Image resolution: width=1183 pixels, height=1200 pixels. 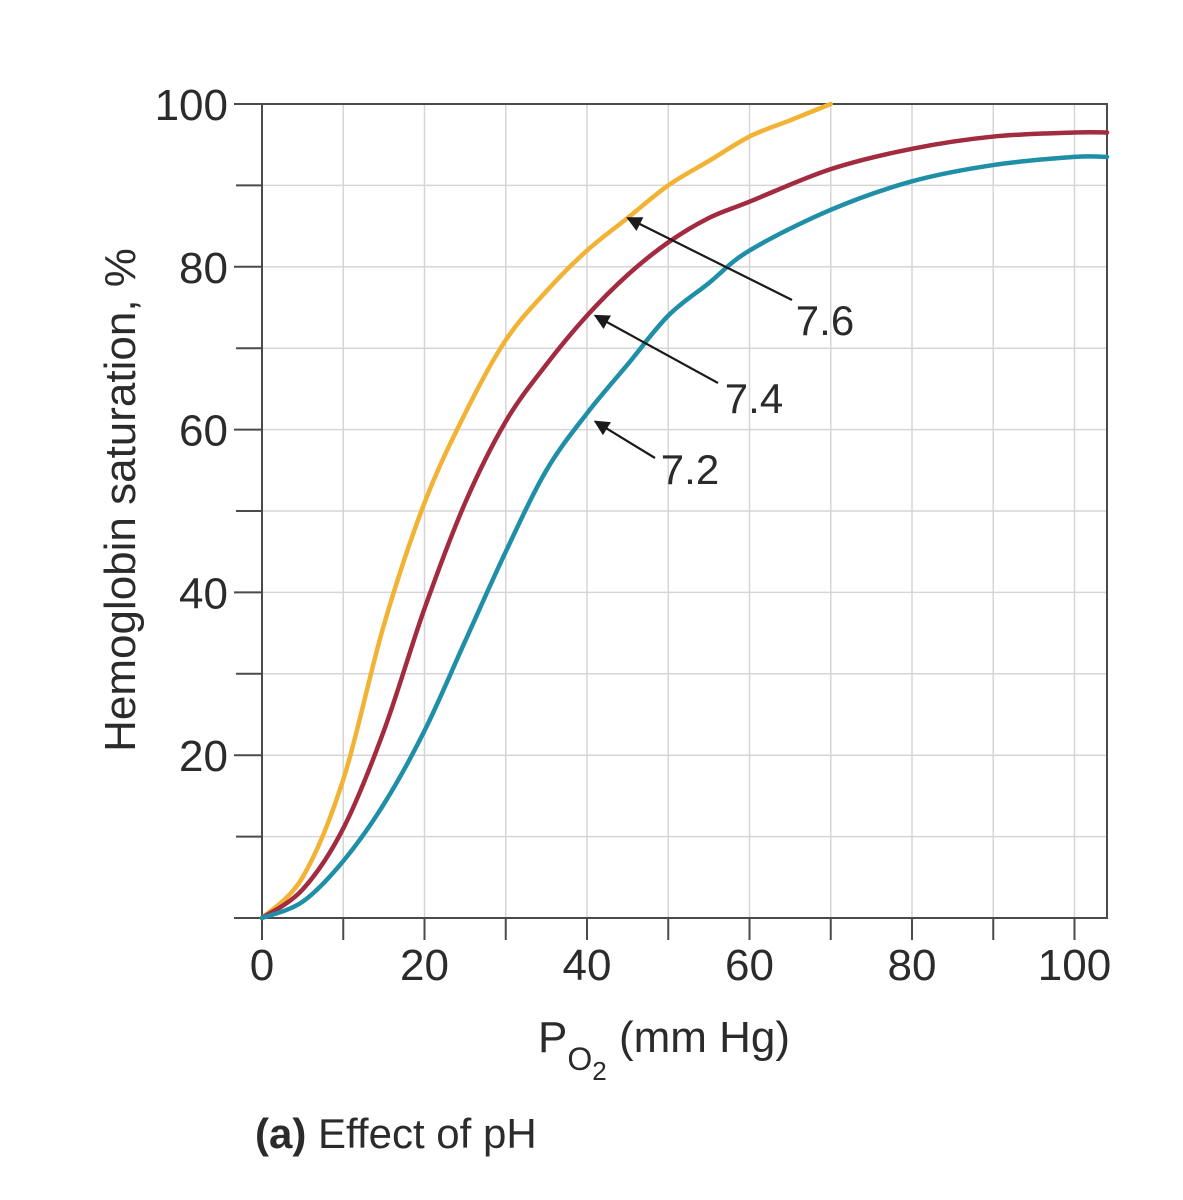 What do you see at coordinates (749, 965) in the screenshot?
I see `x-tick-label: 60` at bounding box center [749, 965].